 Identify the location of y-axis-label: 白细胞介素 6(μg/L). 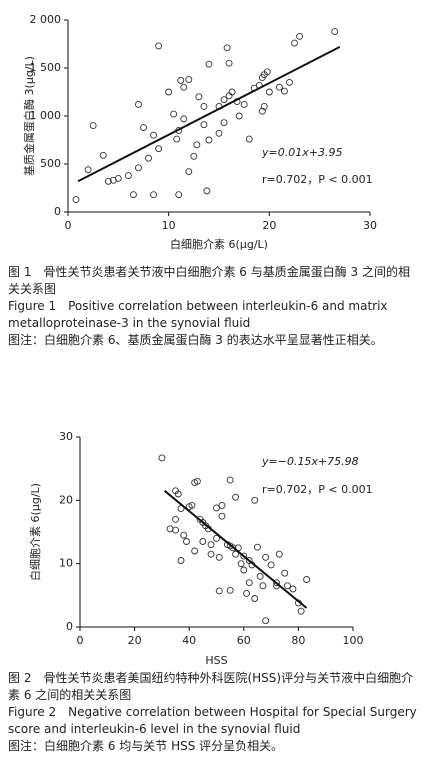
(35, 532).